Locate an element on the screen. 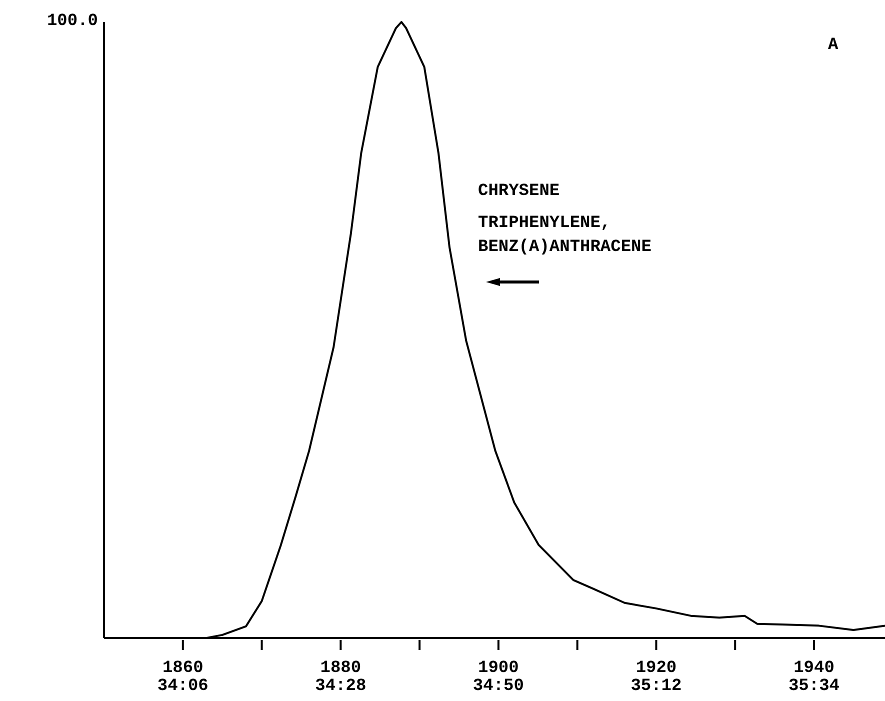 The height and width of the screenshot is (701, 885). x2-tick-label: 35:12 is located at coordinates (656, 686).